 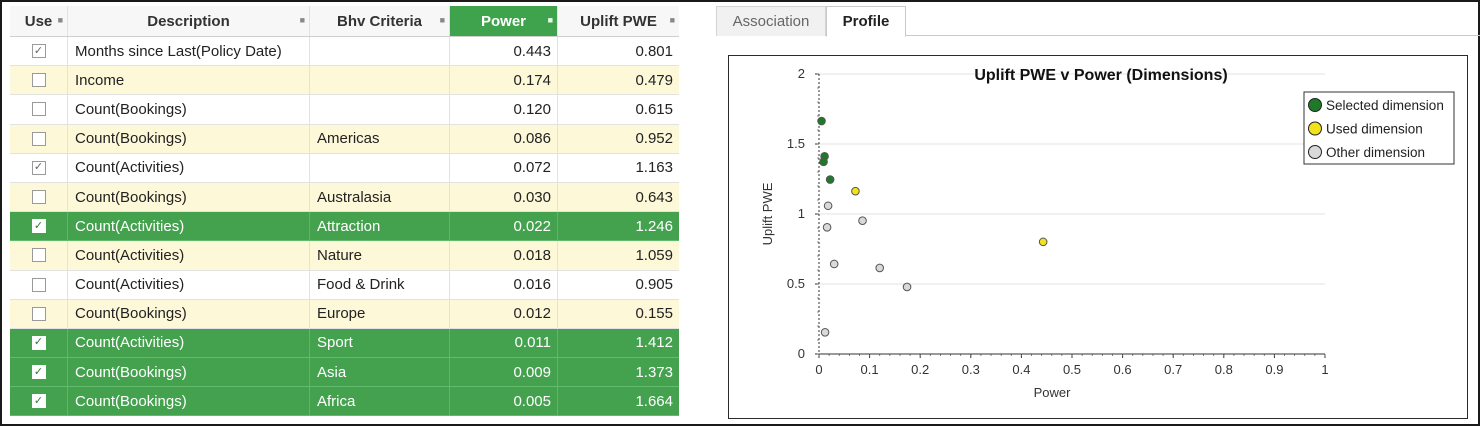 What do you see at coordinates (654, 372) in the screenshot?
I see `uplift-pwe-cell: 1.373` at bounding box center [654, 372].